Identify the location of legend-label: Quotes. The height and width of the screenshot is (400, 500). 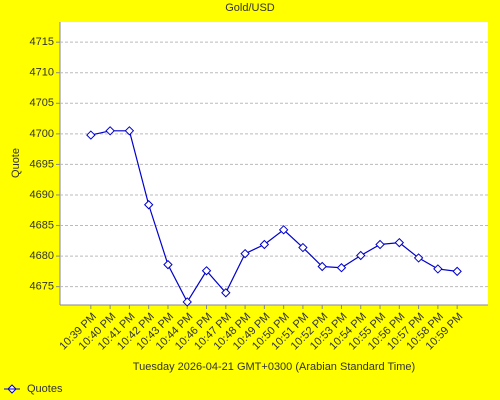
(45, 389).